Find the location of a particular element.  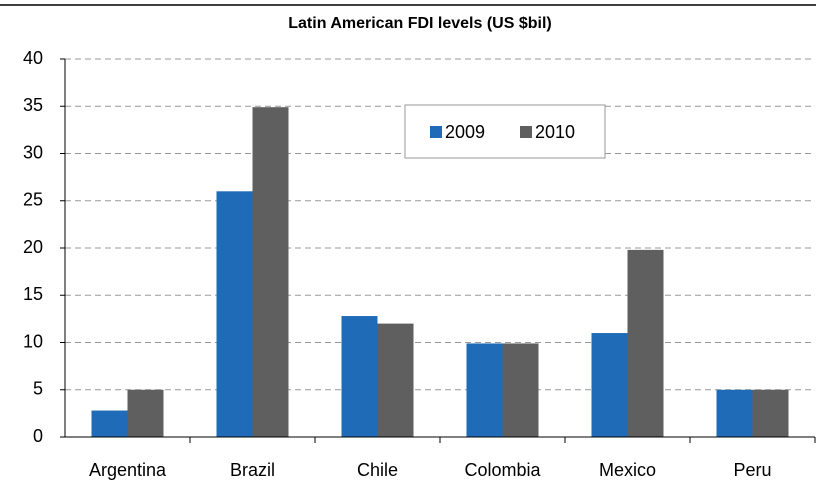

y-tick-label: 25 is located at coordinates (33, 200).